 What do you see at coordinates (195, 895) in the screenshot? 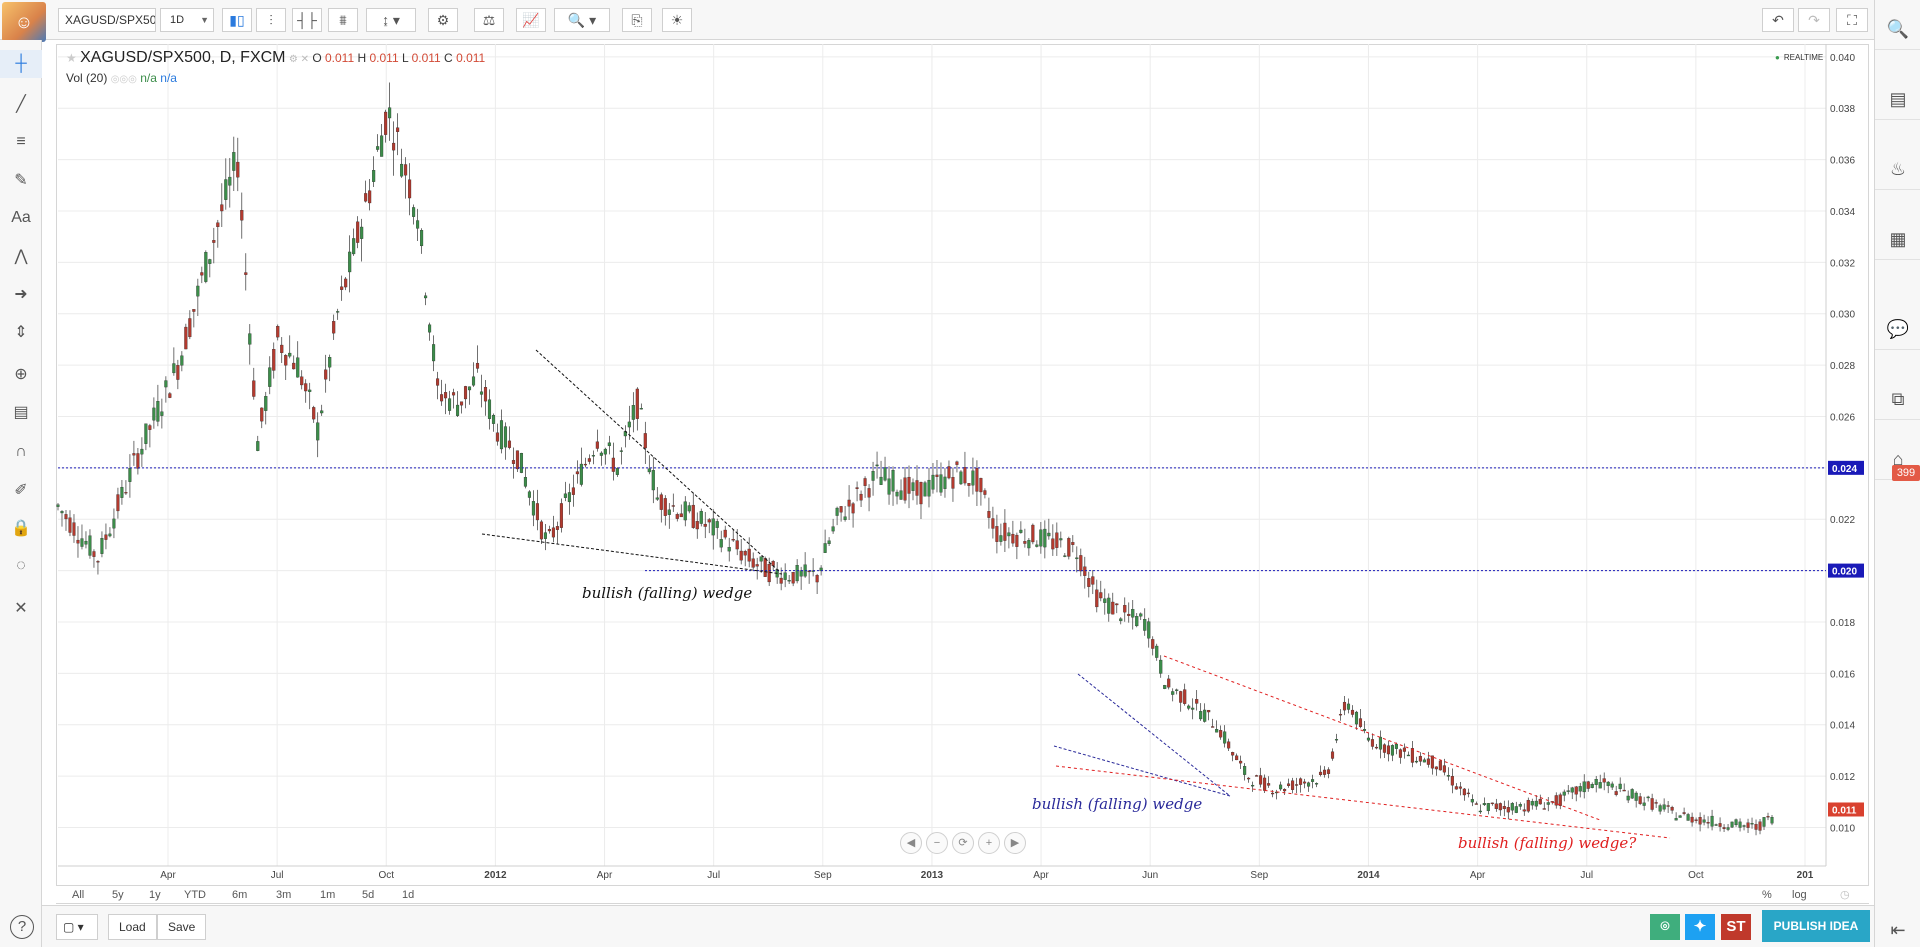
I see `range-ytd: YTD` at bounding box center [195, 895].